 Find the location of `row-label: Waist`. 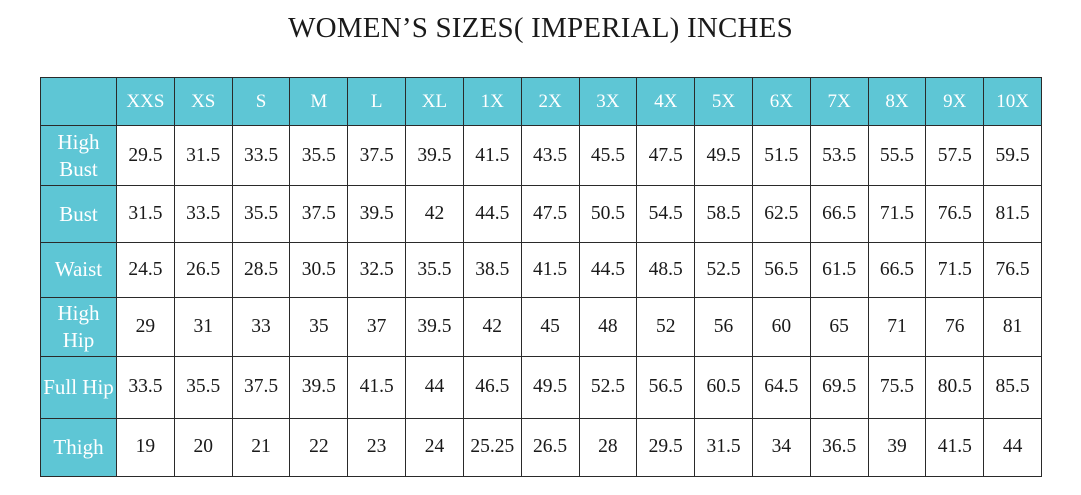

row-label: Waist is located at coordinates (78, 269).